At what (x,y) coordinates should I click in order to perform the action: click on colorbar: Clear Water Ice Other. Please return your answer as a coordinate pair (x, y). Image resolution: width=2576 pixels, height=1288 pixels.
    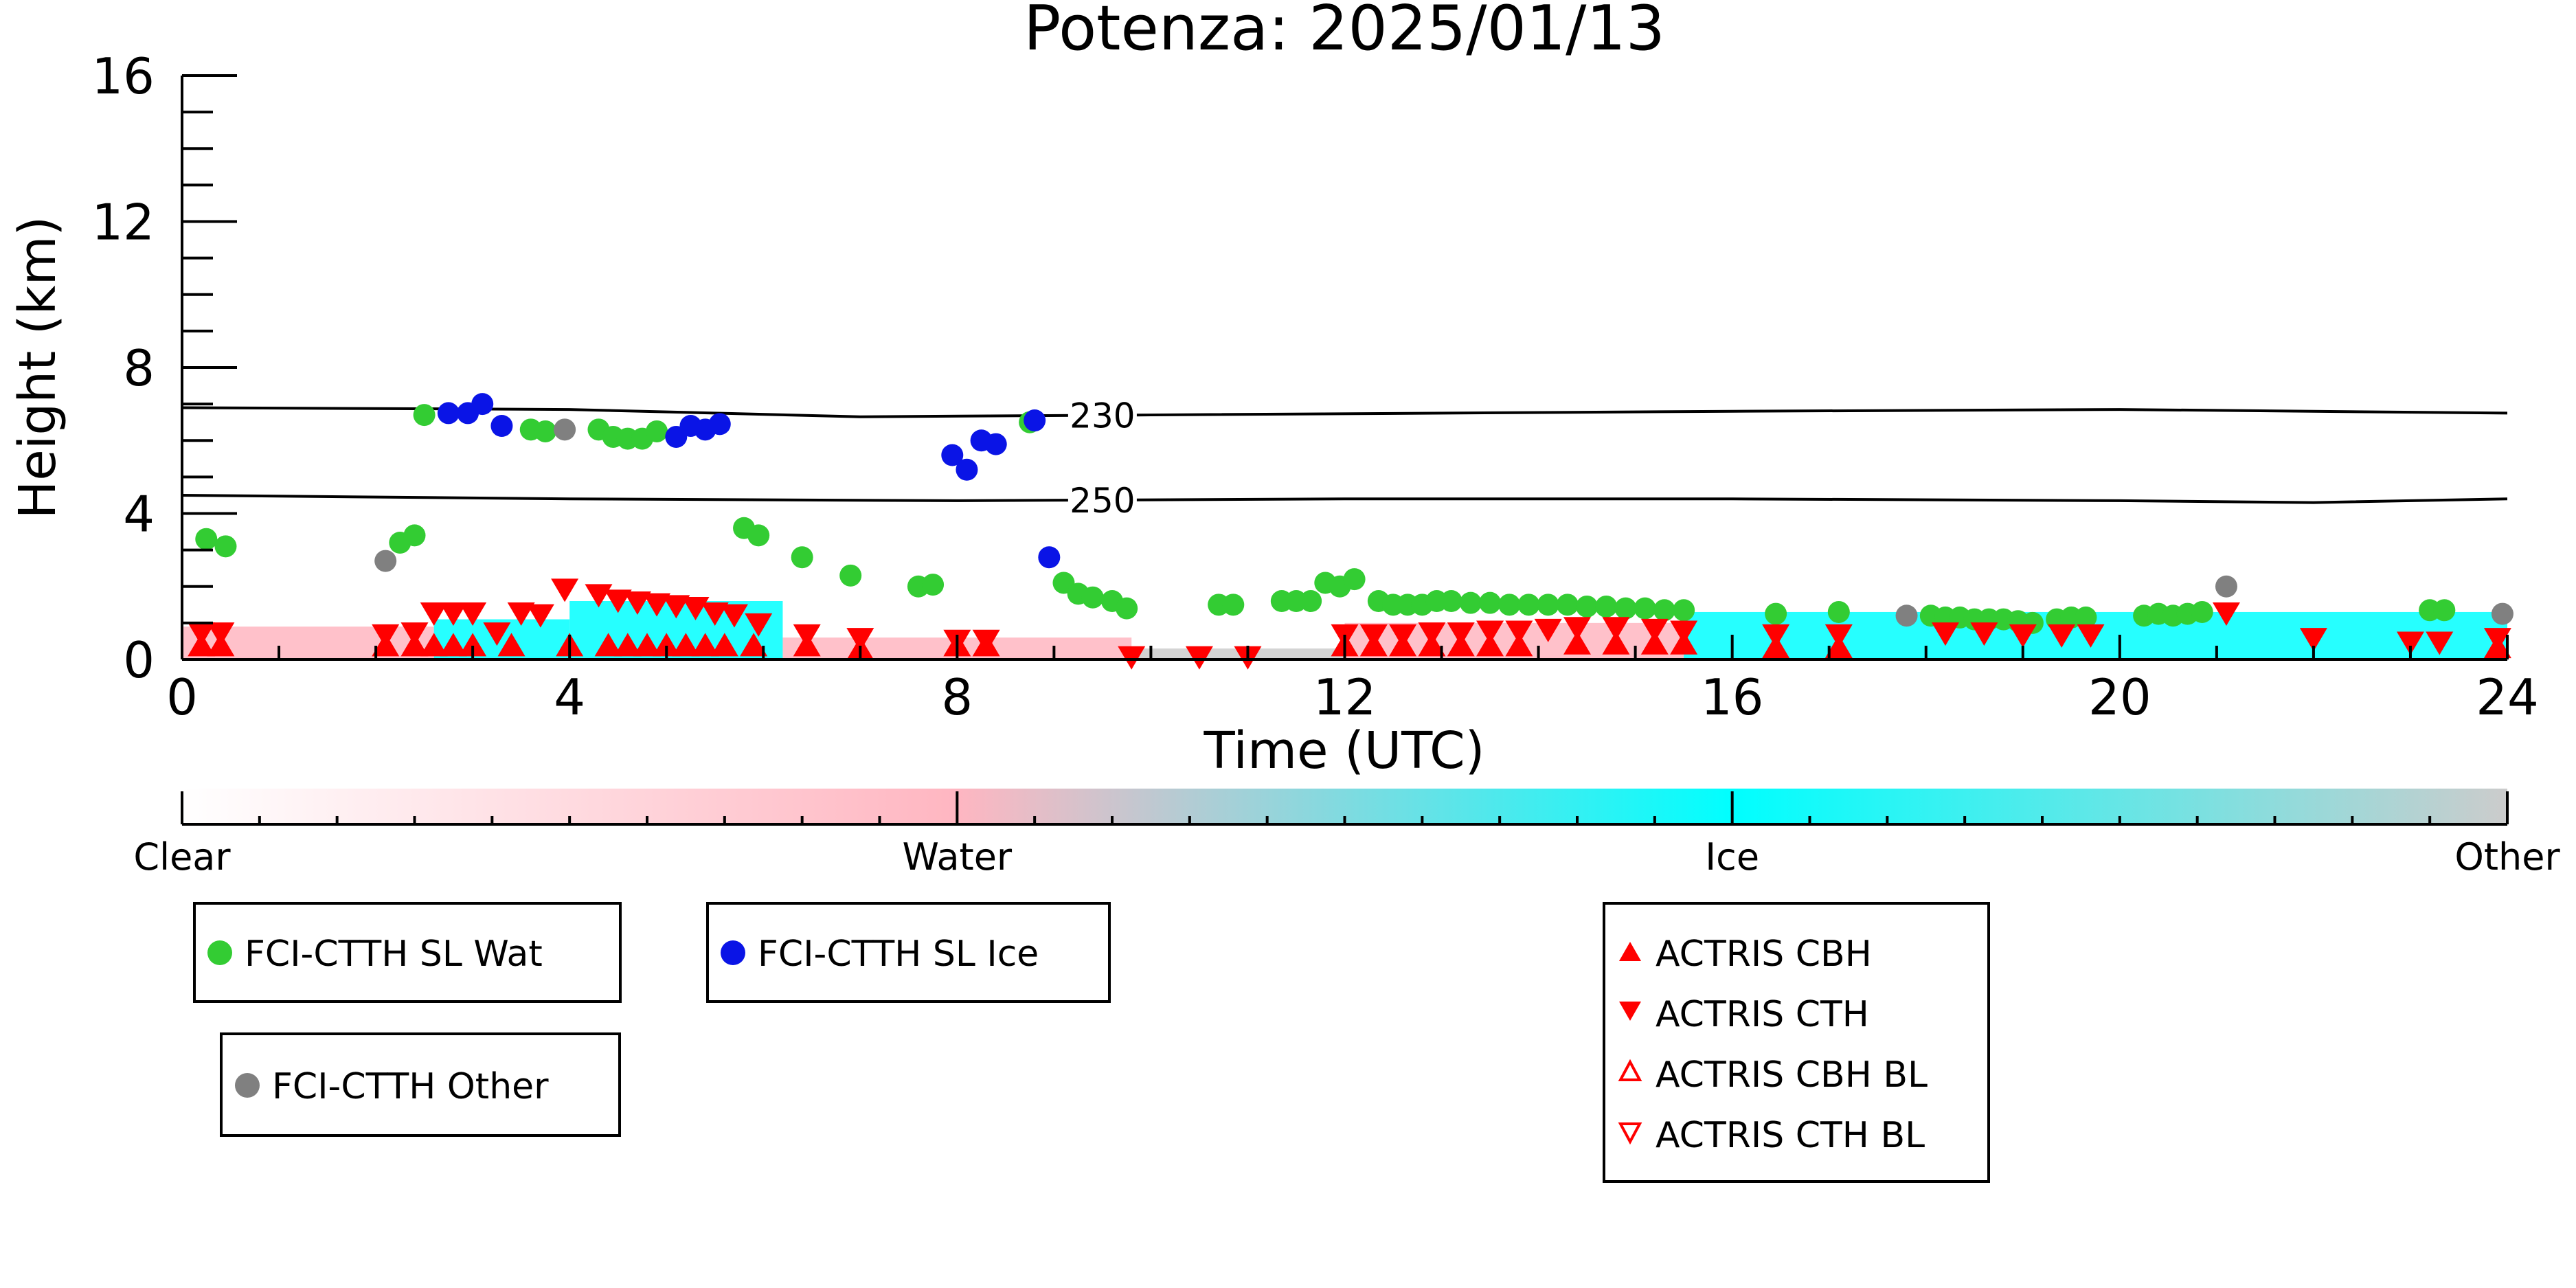
    Looking at the image, I should click on (1346, 834).